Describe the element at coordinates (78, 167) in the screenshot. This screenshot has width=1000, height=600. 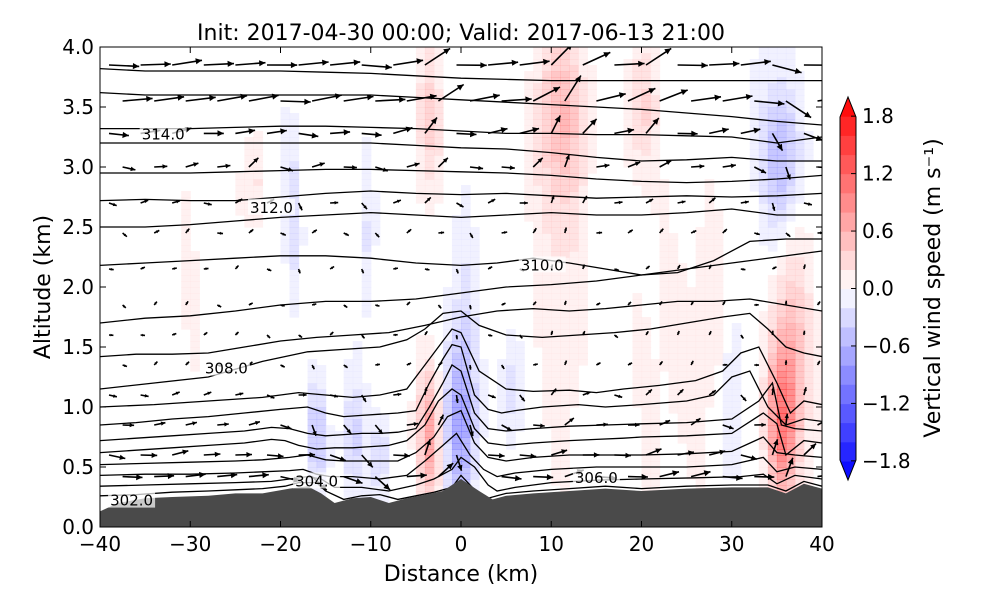
I see `y-tick-label: 3.0` at that location.